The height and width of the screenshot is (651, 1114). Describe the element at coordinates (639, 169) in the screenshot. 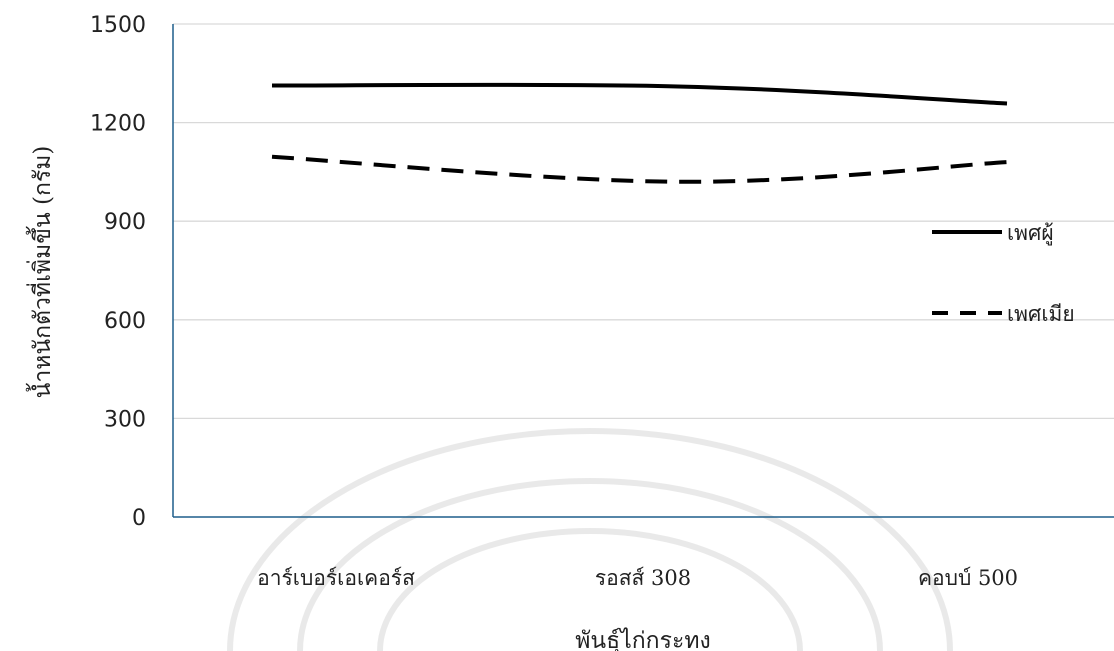

I see `series-line-female` at that location.